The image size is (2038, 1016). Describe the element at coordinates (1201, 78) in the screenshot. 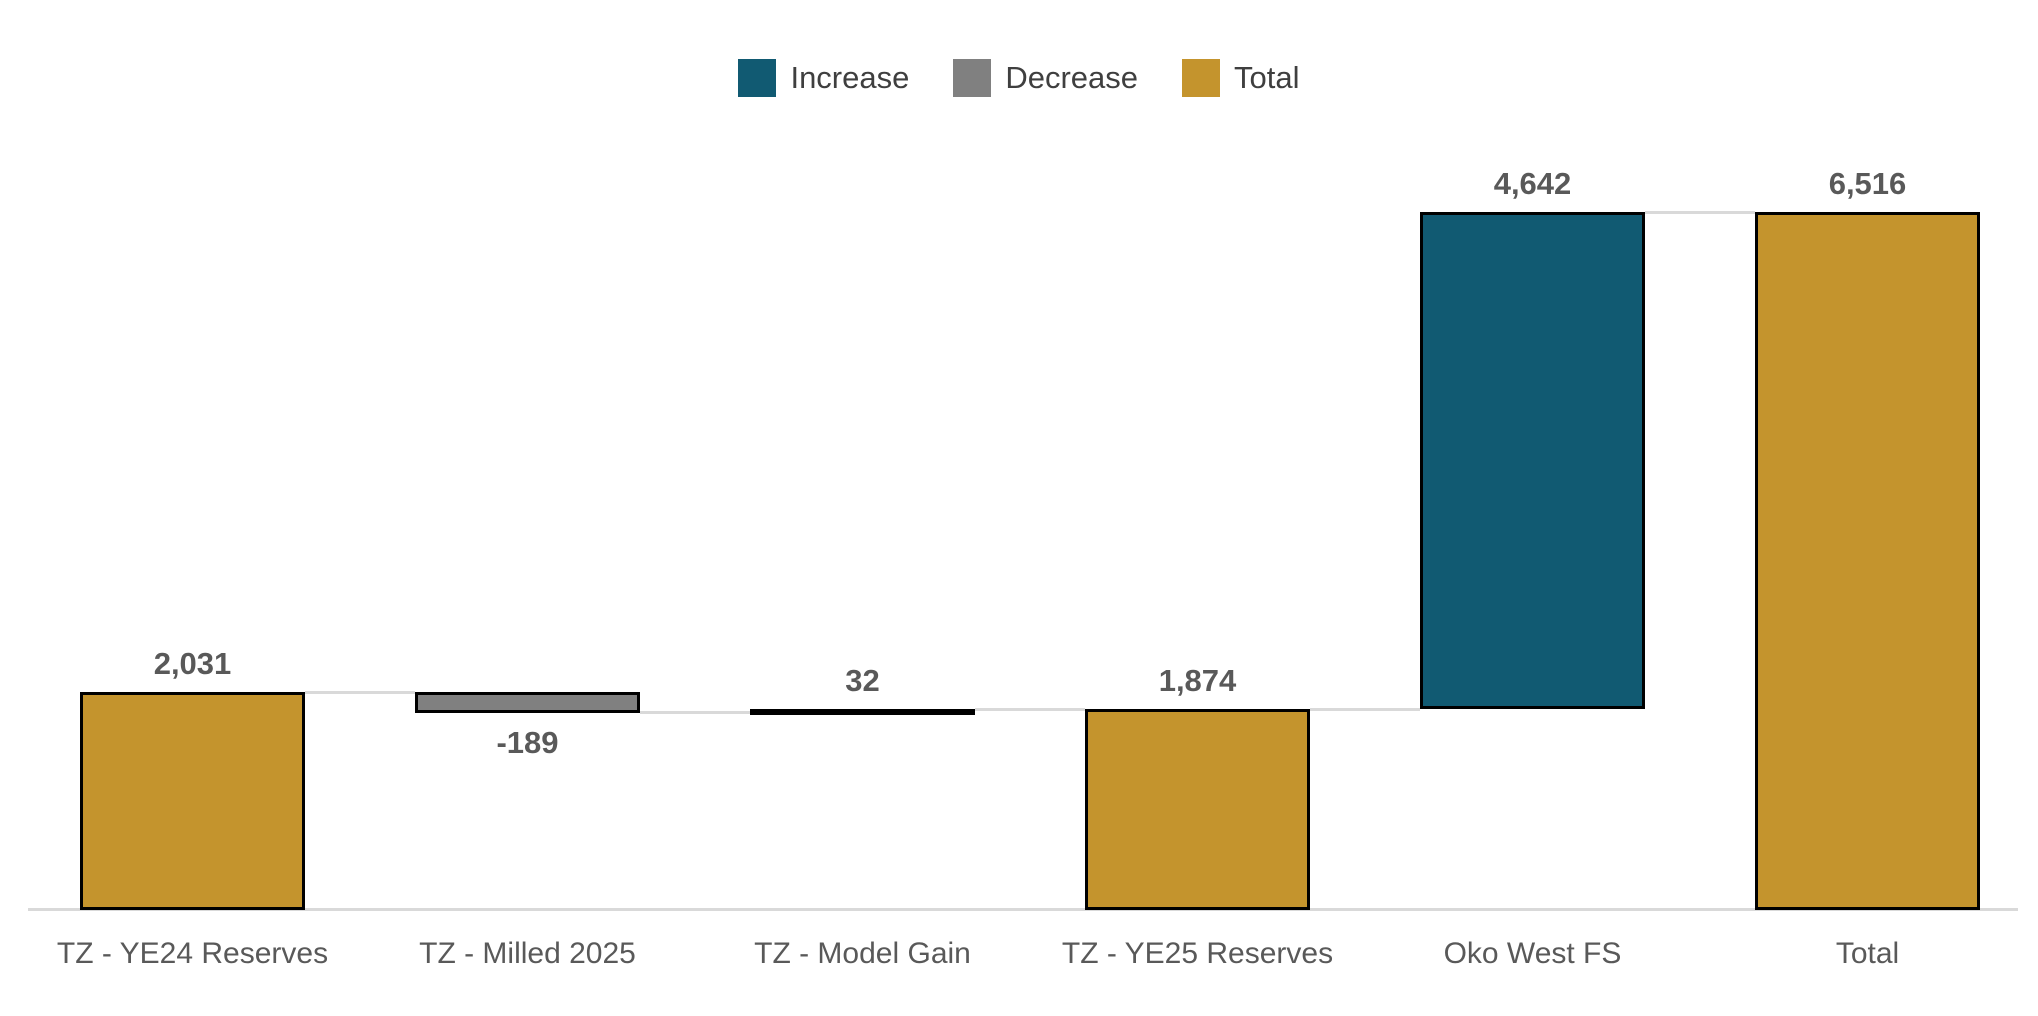

I see `legend-swatch-total` at that location.